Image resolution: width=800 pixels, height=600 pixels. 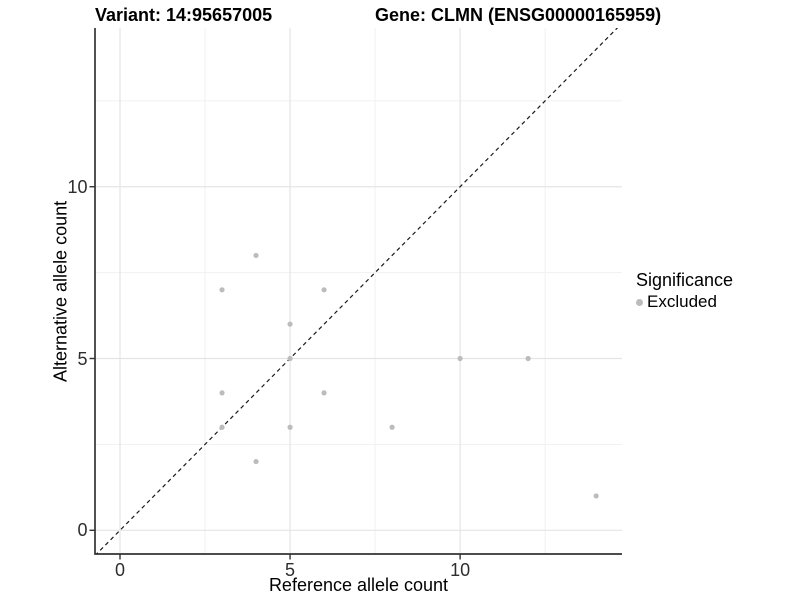 What do you see at coordinates (290, 570) in the screenshot?
I see `x-tick-label: 5` at bounding box center [290, 570].